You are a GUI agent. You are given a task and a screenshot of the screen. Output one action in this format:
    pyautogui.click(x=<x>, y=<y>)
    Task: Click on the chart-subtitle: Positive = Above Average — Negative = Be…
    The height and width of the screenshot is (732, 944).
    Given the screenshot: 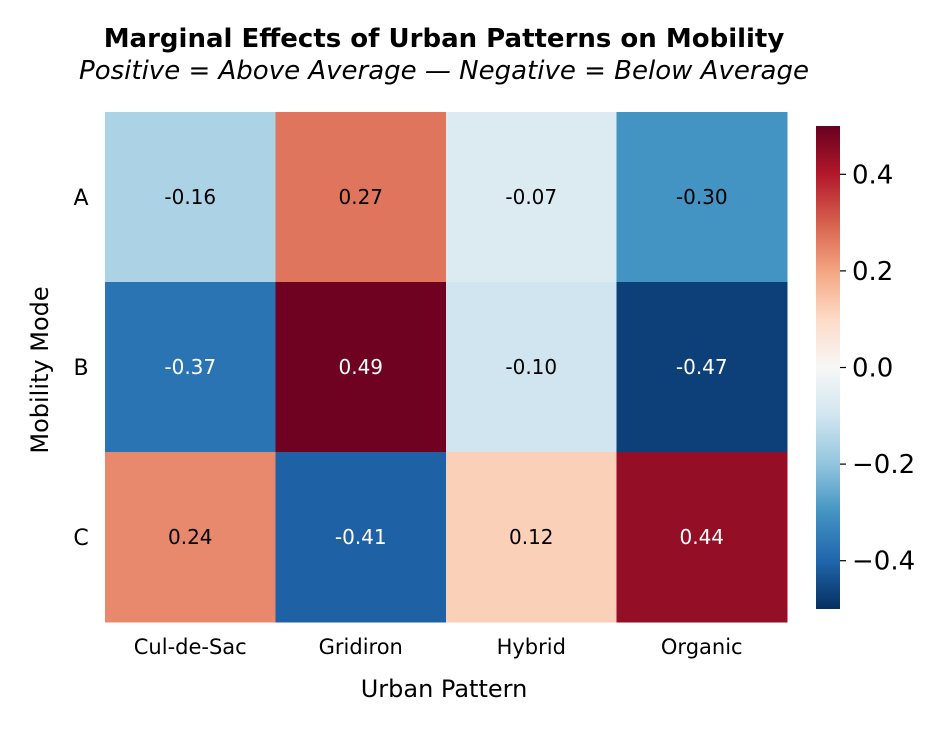 What is the action you would take?
    pyautogui.click(x=444, y=71)
    